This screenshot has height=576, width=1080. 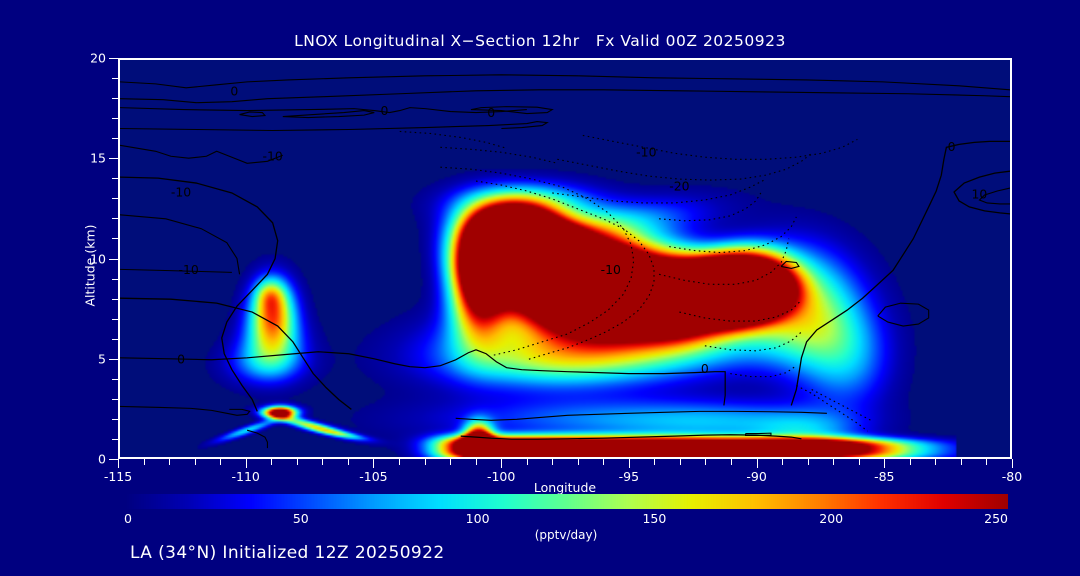 What do you see at coordinates (884, 476) in the screenshot?
I see `x-tick-label--85: -85` at bounding box center [884, 476].